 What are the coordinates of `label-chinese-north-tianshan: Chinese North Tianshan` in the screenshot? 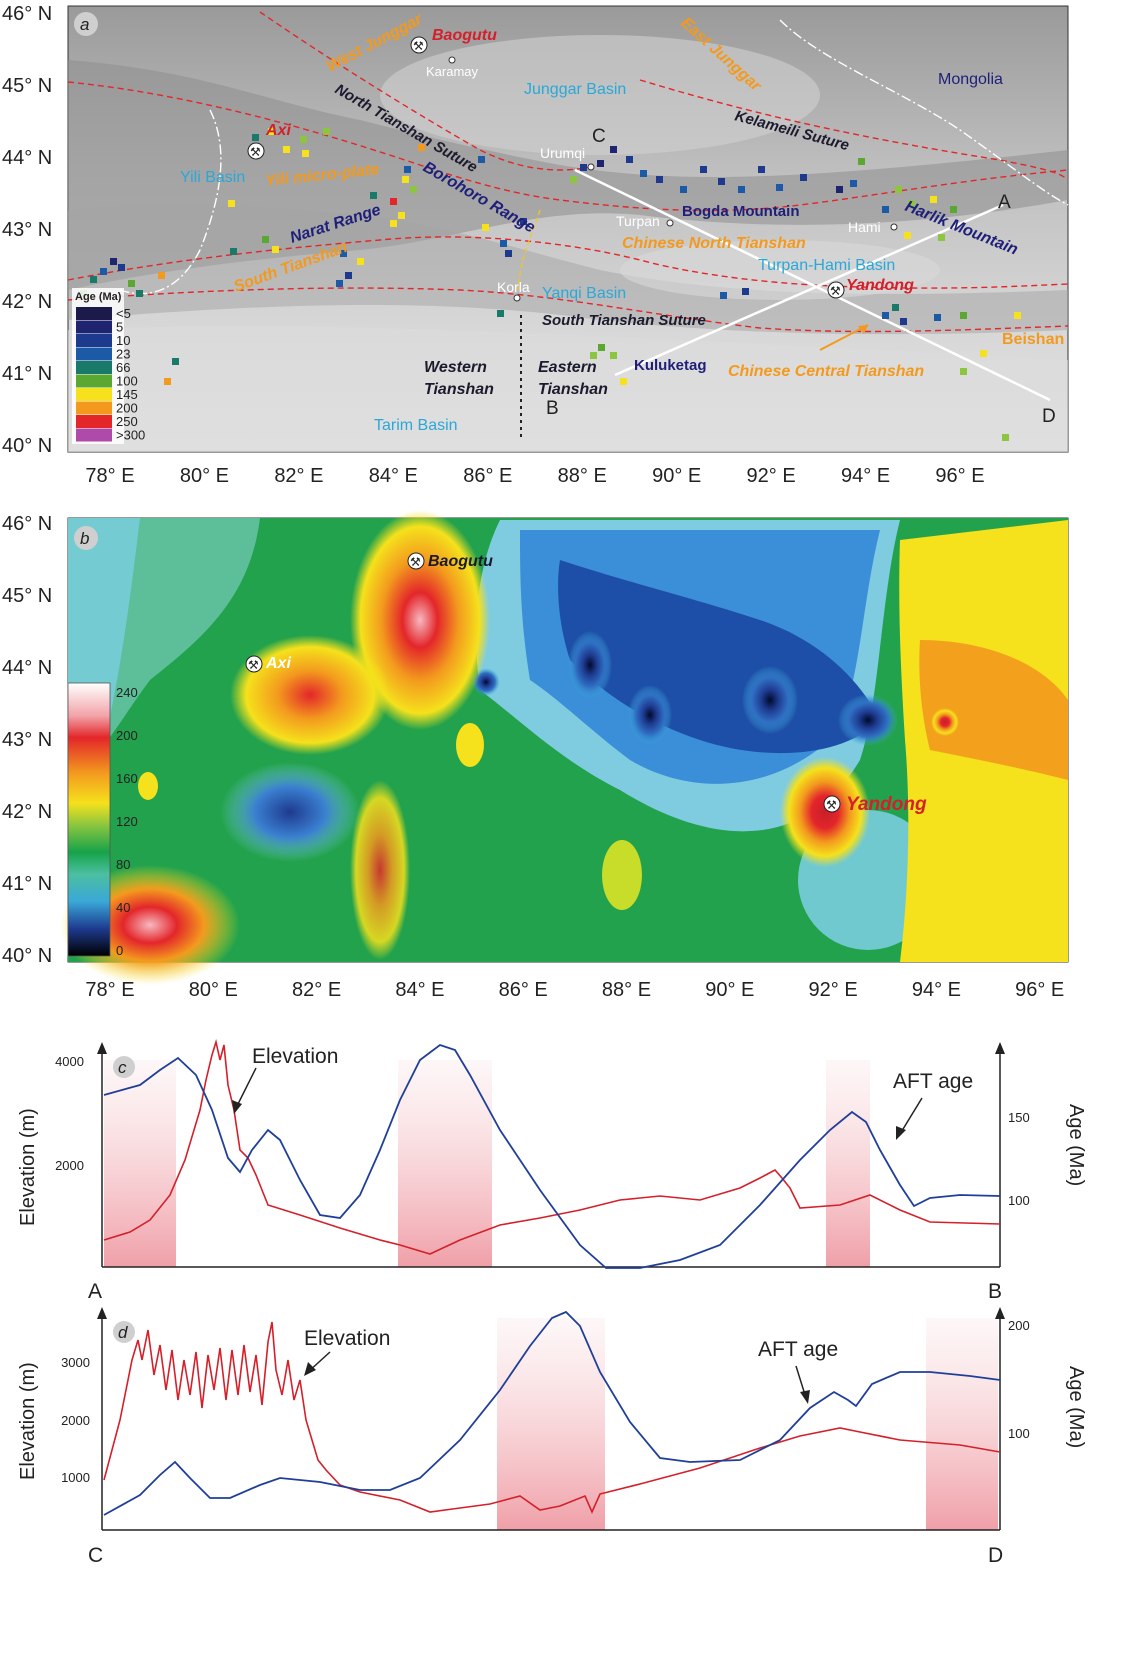 It's located at (714, 243).